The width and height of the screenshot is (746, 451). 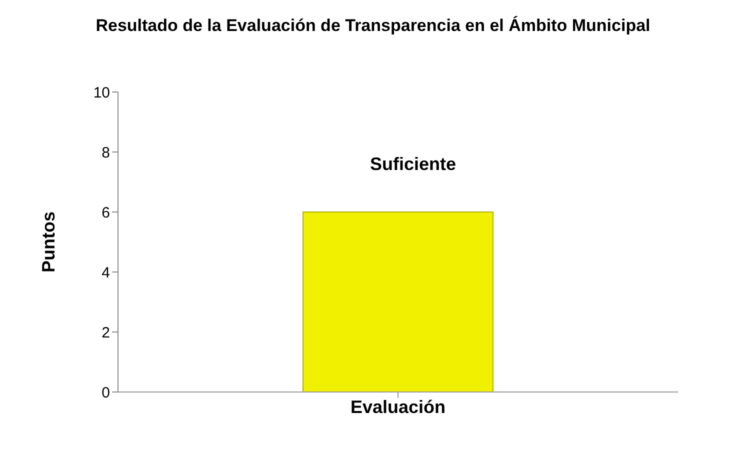 What do you see at coordinates (106, 273) in the screenshot?
I see `y-tick-label: 4` at bounding box center [106, 273].